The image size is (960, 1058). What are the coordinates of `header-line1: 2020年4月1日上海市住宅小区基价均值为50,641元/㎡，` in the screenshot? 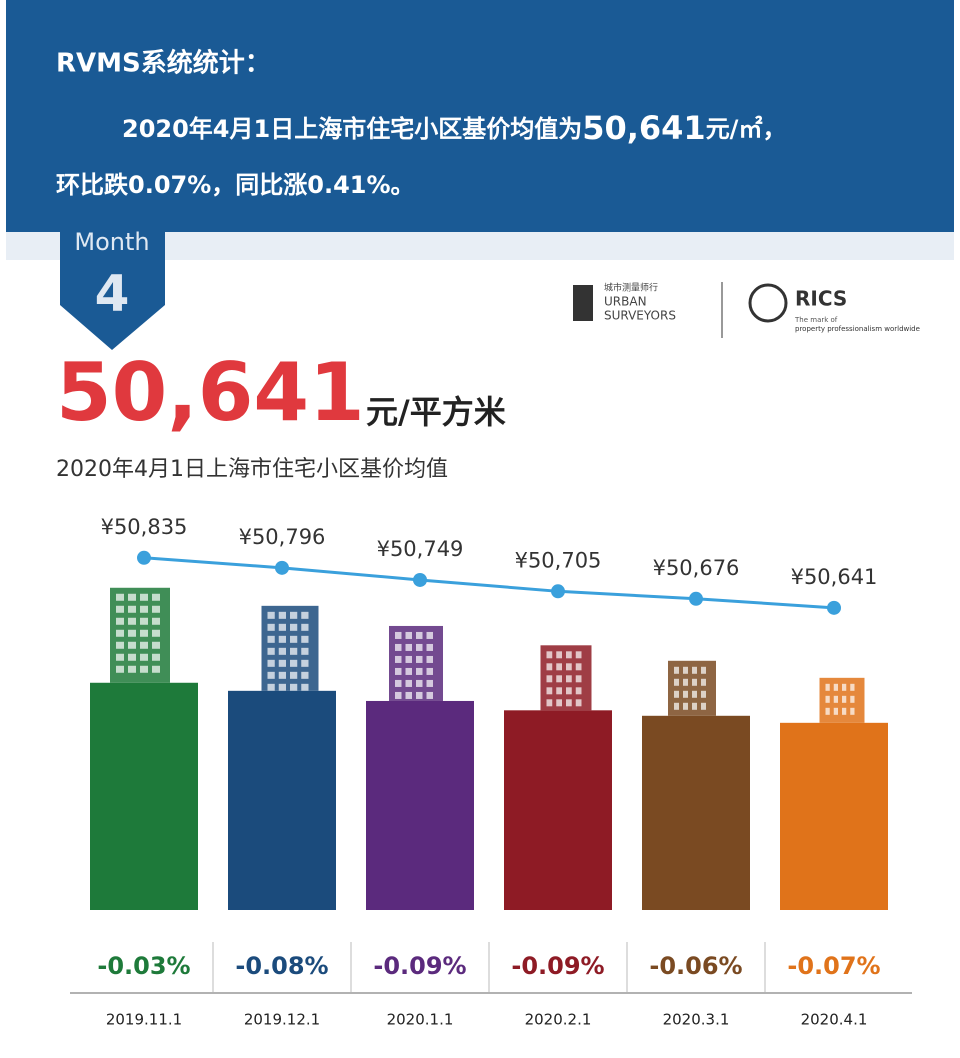 It's located at (454, 128).